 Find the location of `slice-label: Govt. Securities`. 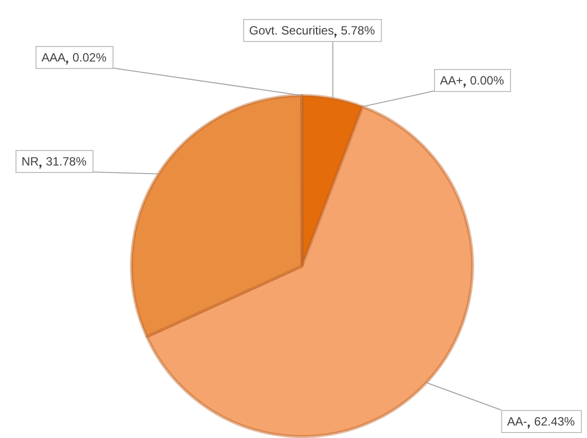

slice-label: Govt. Securities is located at coordinates (291, 30).